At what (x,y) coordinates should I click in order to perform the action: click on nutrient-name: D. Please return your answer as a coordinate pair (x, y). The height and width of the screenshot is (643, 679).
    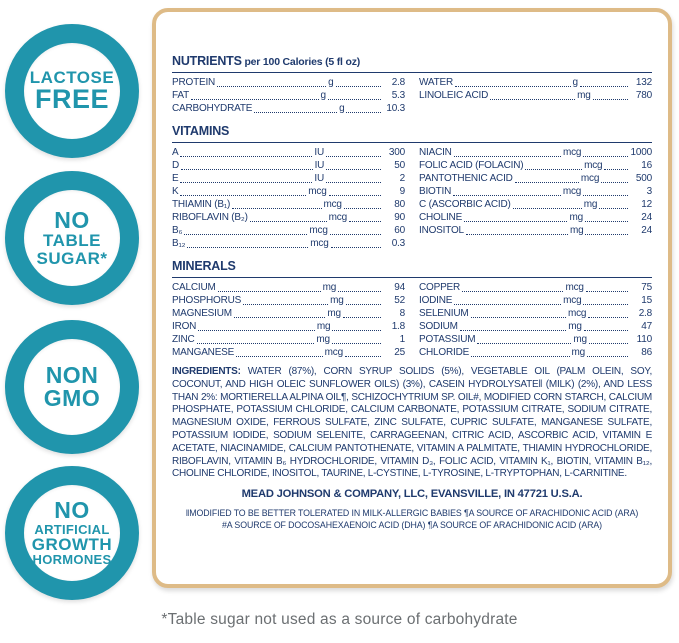
    Looking at the image, I should click on (176, 165).